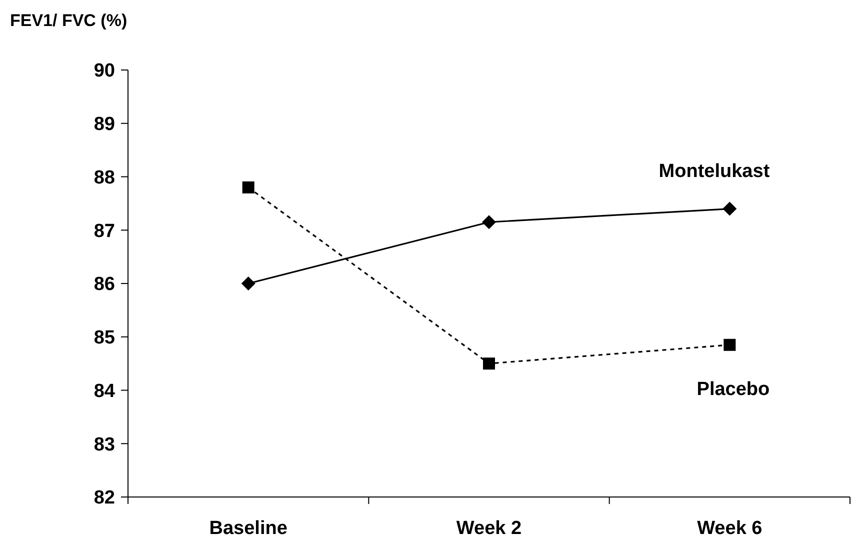  What do you see at coordinates (733, 389) in the screenshot?
I see `series-label: Placebo` at bounding box center [733, 389].